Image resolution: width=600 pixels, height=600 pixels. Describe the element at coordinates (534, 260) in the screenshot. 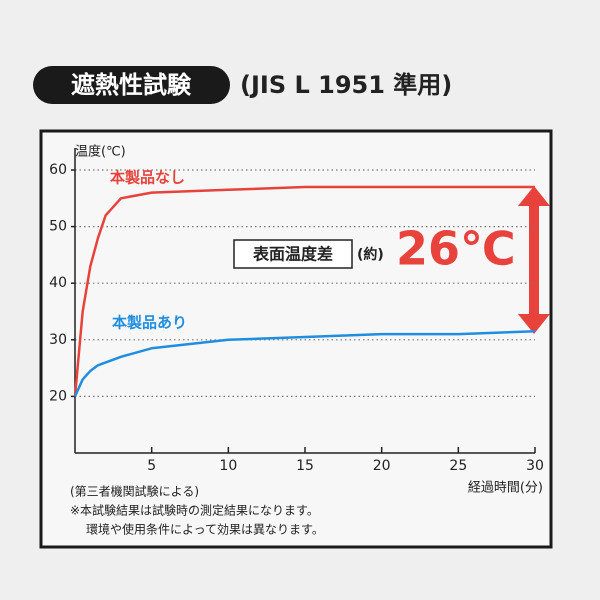

I see `difference-arrow` at that location.